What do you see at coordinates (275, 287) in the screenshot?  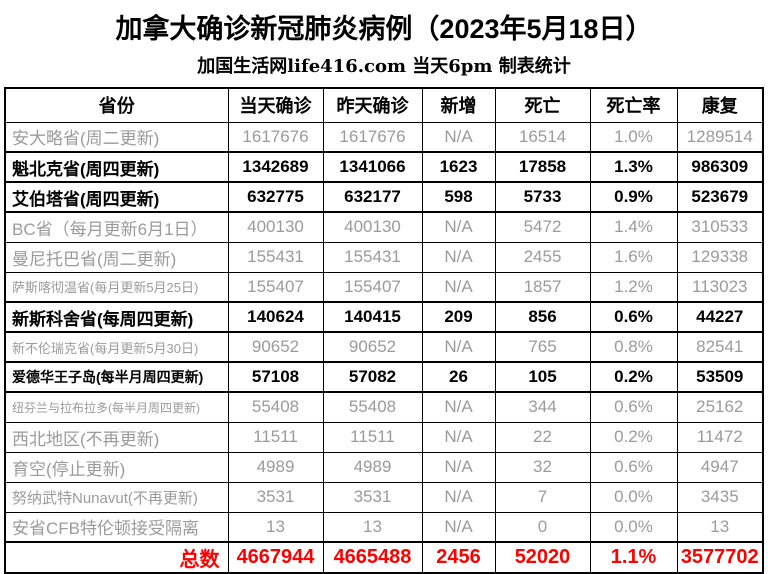 I see `cell-today-confirmed: 155407` at bounding box center [275, 287].